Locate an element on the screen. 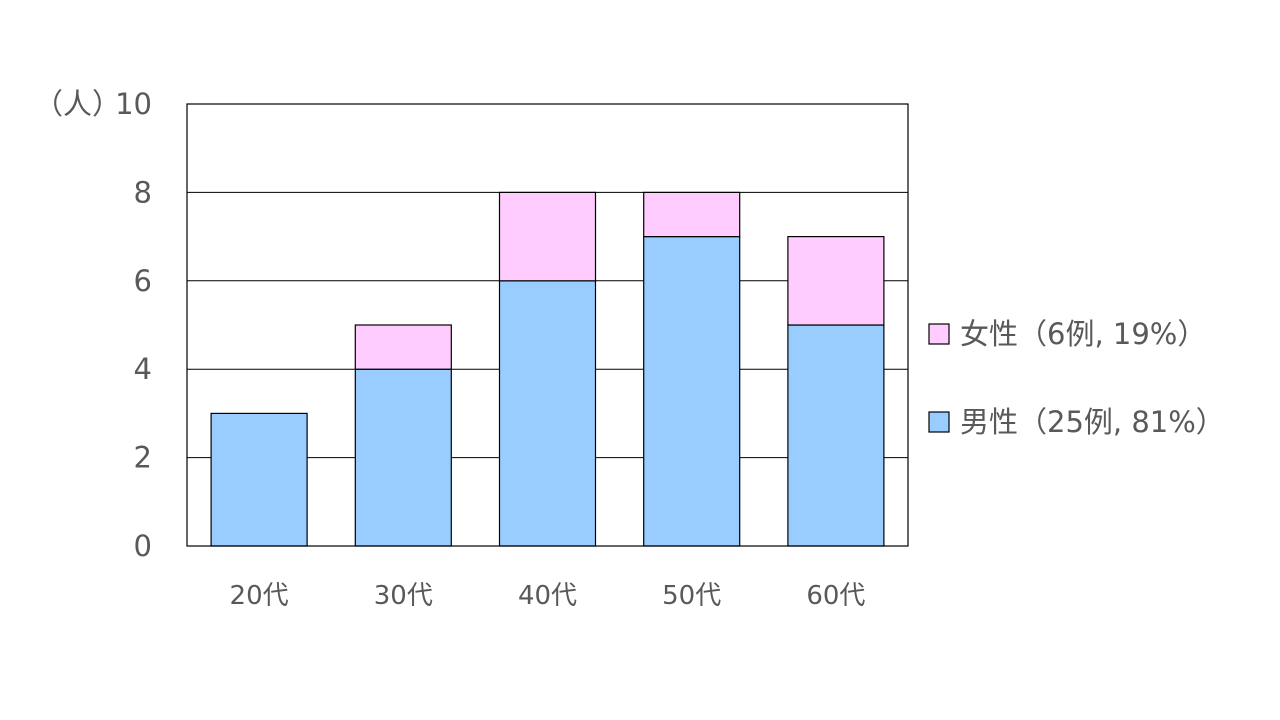  x-tick-label: 60代 is located at coordinates (835, 596).